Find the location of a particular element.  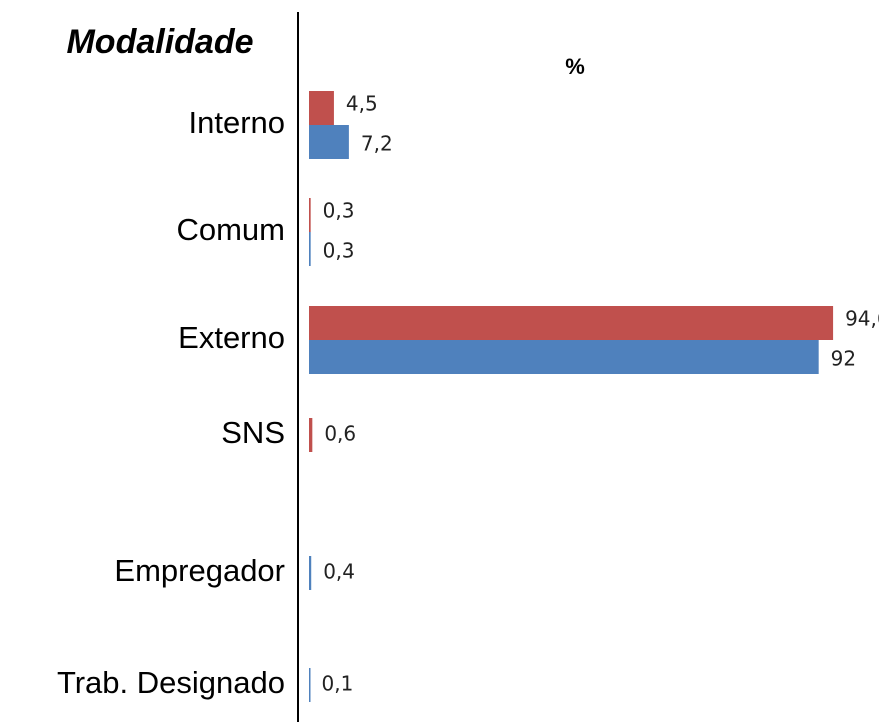

category-label: Trab. Designado is located at coordinates (171, 682).